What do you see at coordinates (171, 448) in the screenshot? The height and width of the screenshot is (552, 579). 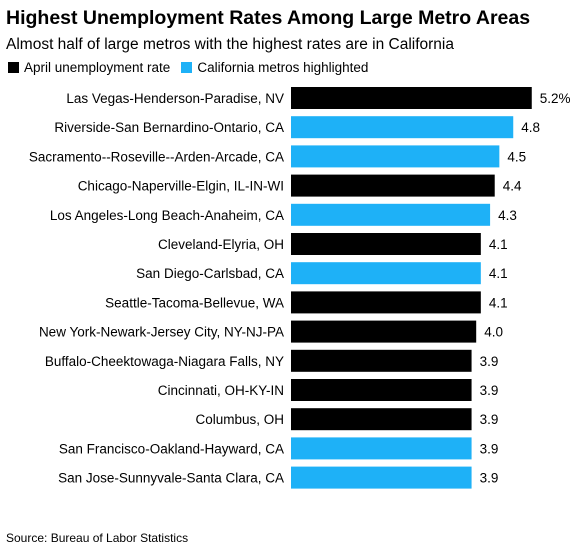 I see `category-label: San Francisco-Oakland-Hayward, CA` at bounding box center [171, 448].